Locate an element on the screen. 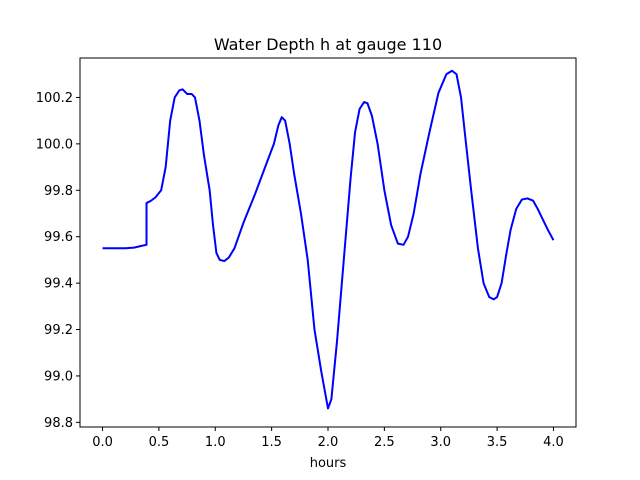 The image size is (640, 480). x-tick-label: 3.5 is located at coordinates (497, 442).